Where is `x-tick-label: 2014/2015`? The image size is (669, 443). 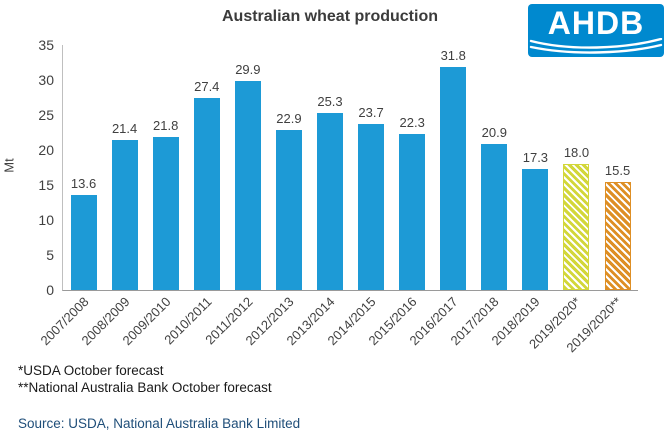 x-tick-label: 2014/2015 is located at coordinates (351, 321).